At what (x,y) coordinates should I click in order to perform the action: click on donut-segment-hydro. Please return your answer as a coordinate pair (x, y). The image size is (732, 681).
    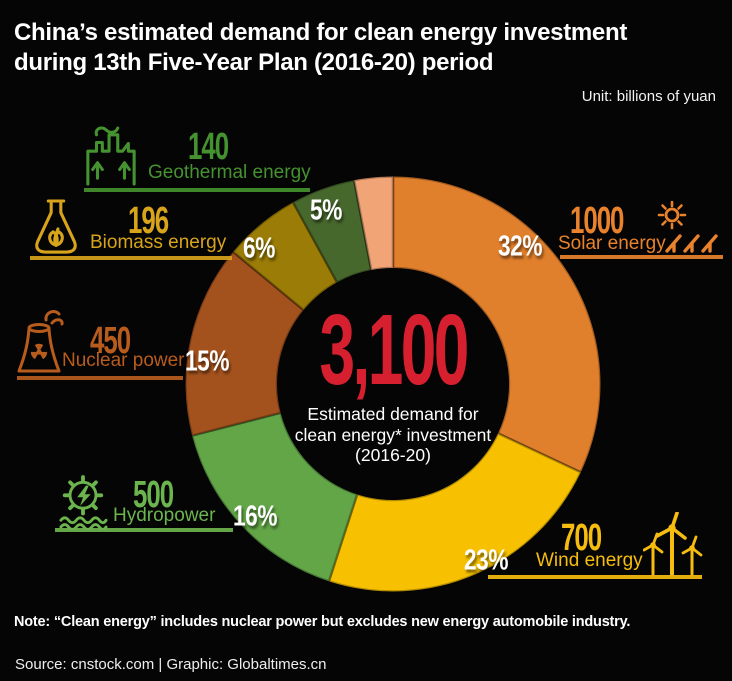
    Looking at the image, I should click on (274, 497).